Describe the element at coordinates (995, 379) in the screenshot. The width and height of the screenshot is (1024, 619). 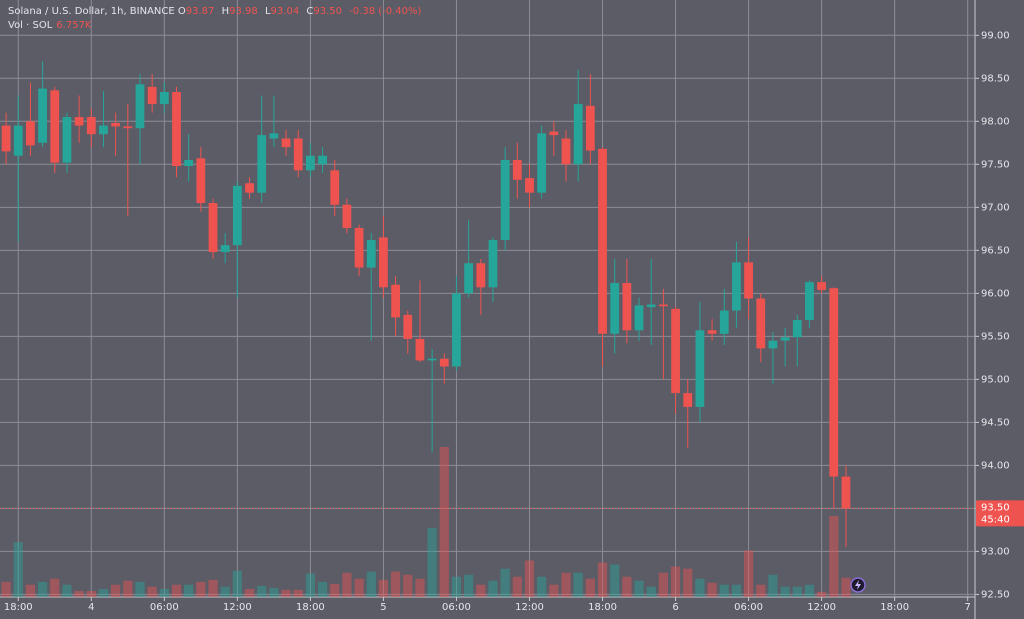
I see `y-tick-label: 95.00` at that location.